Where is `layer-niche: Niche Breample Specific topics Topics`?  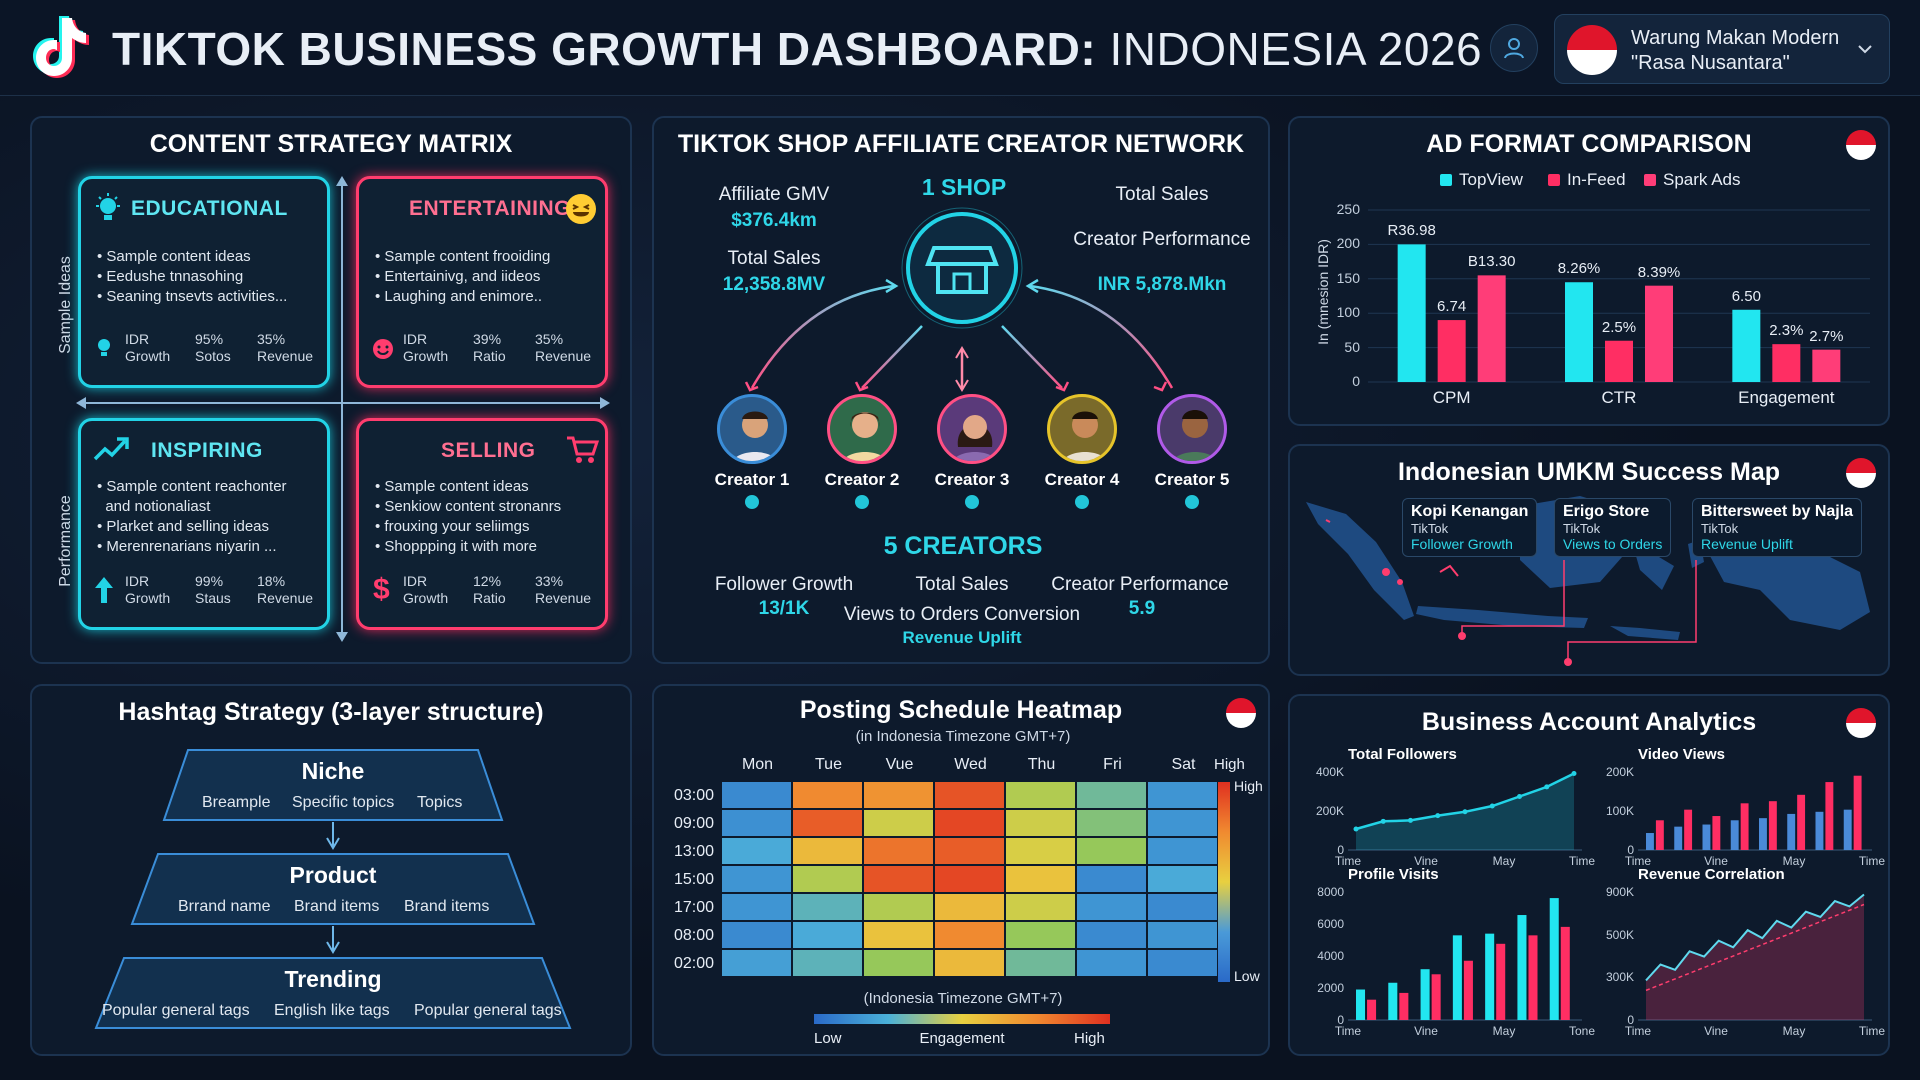
layer-niche: Niche Breample Specific topics Topics is located at coordinates (333, 788).